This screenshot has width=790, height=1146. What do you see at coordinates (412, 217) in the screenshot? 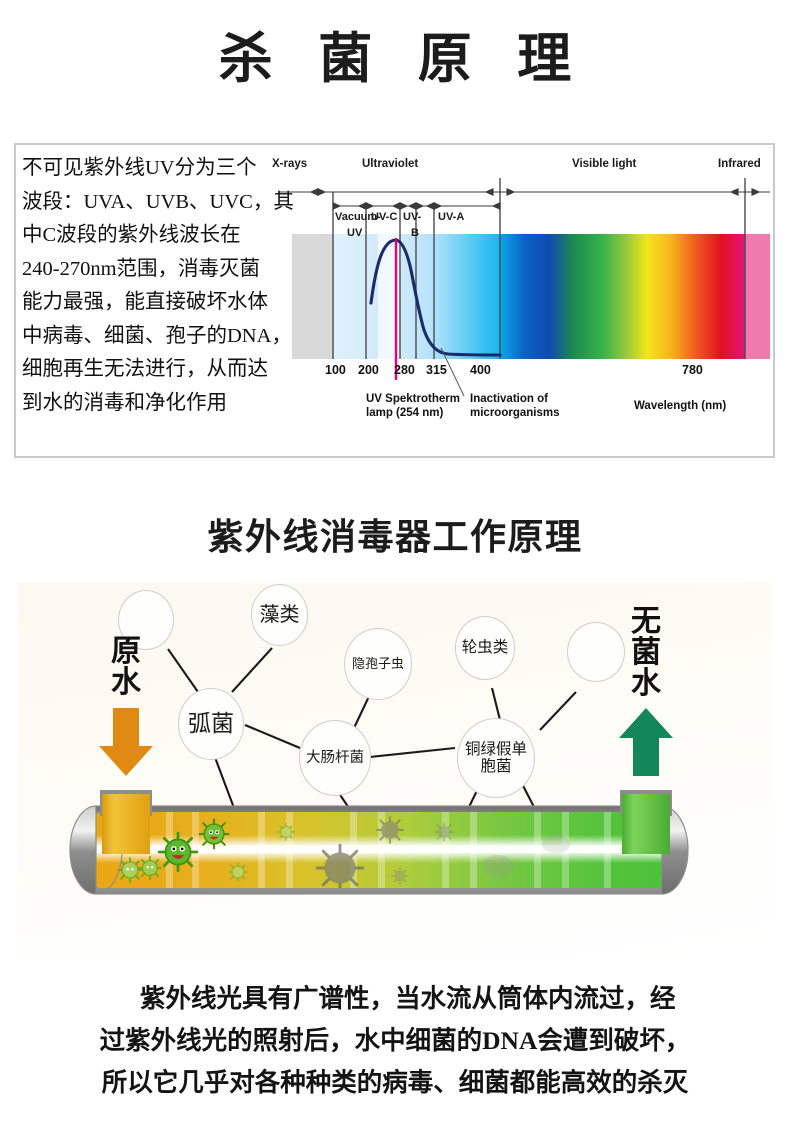
I see `label-uv-b-a: UV-` at bounding box center [412, 217].